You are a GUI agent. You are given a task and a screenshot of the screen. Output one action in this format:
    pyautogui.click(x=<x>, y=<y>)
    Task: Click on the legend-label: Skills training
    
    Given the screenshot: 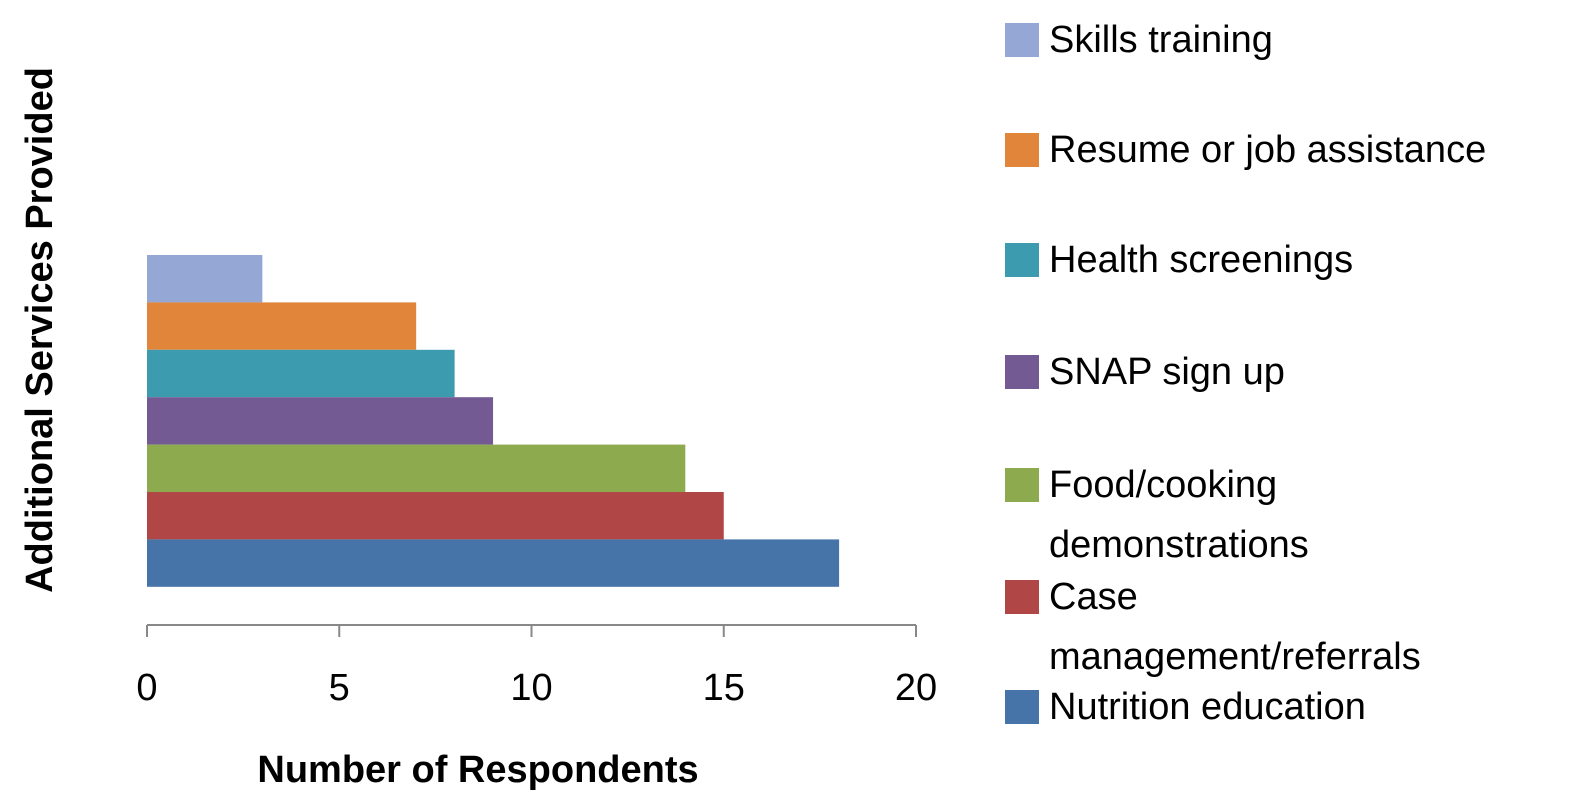 What is the action you would take?
    pyautogui.click(x=1161, y=40)
    